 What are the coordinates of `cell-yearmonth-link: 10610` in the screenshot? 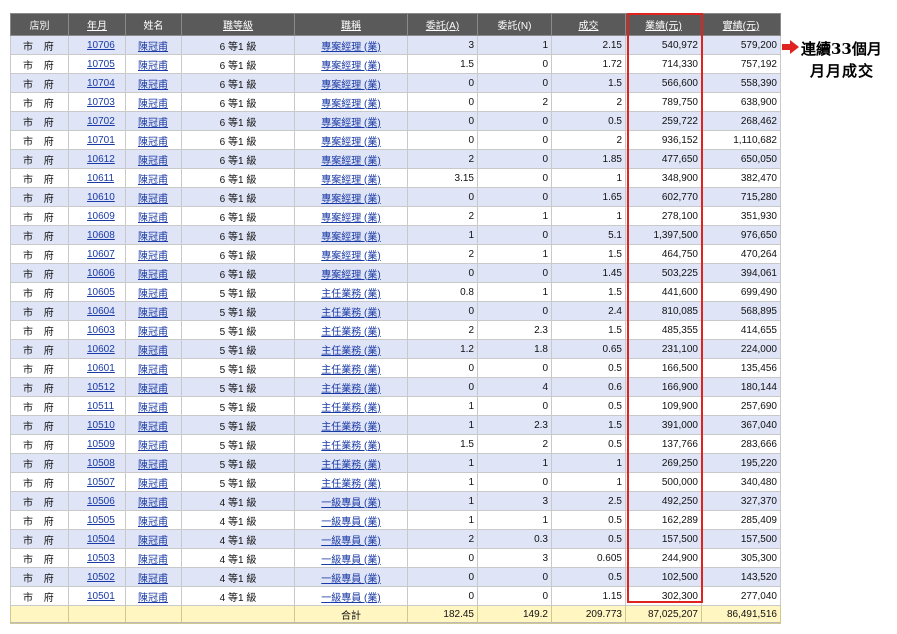 It's located at (101, 197).